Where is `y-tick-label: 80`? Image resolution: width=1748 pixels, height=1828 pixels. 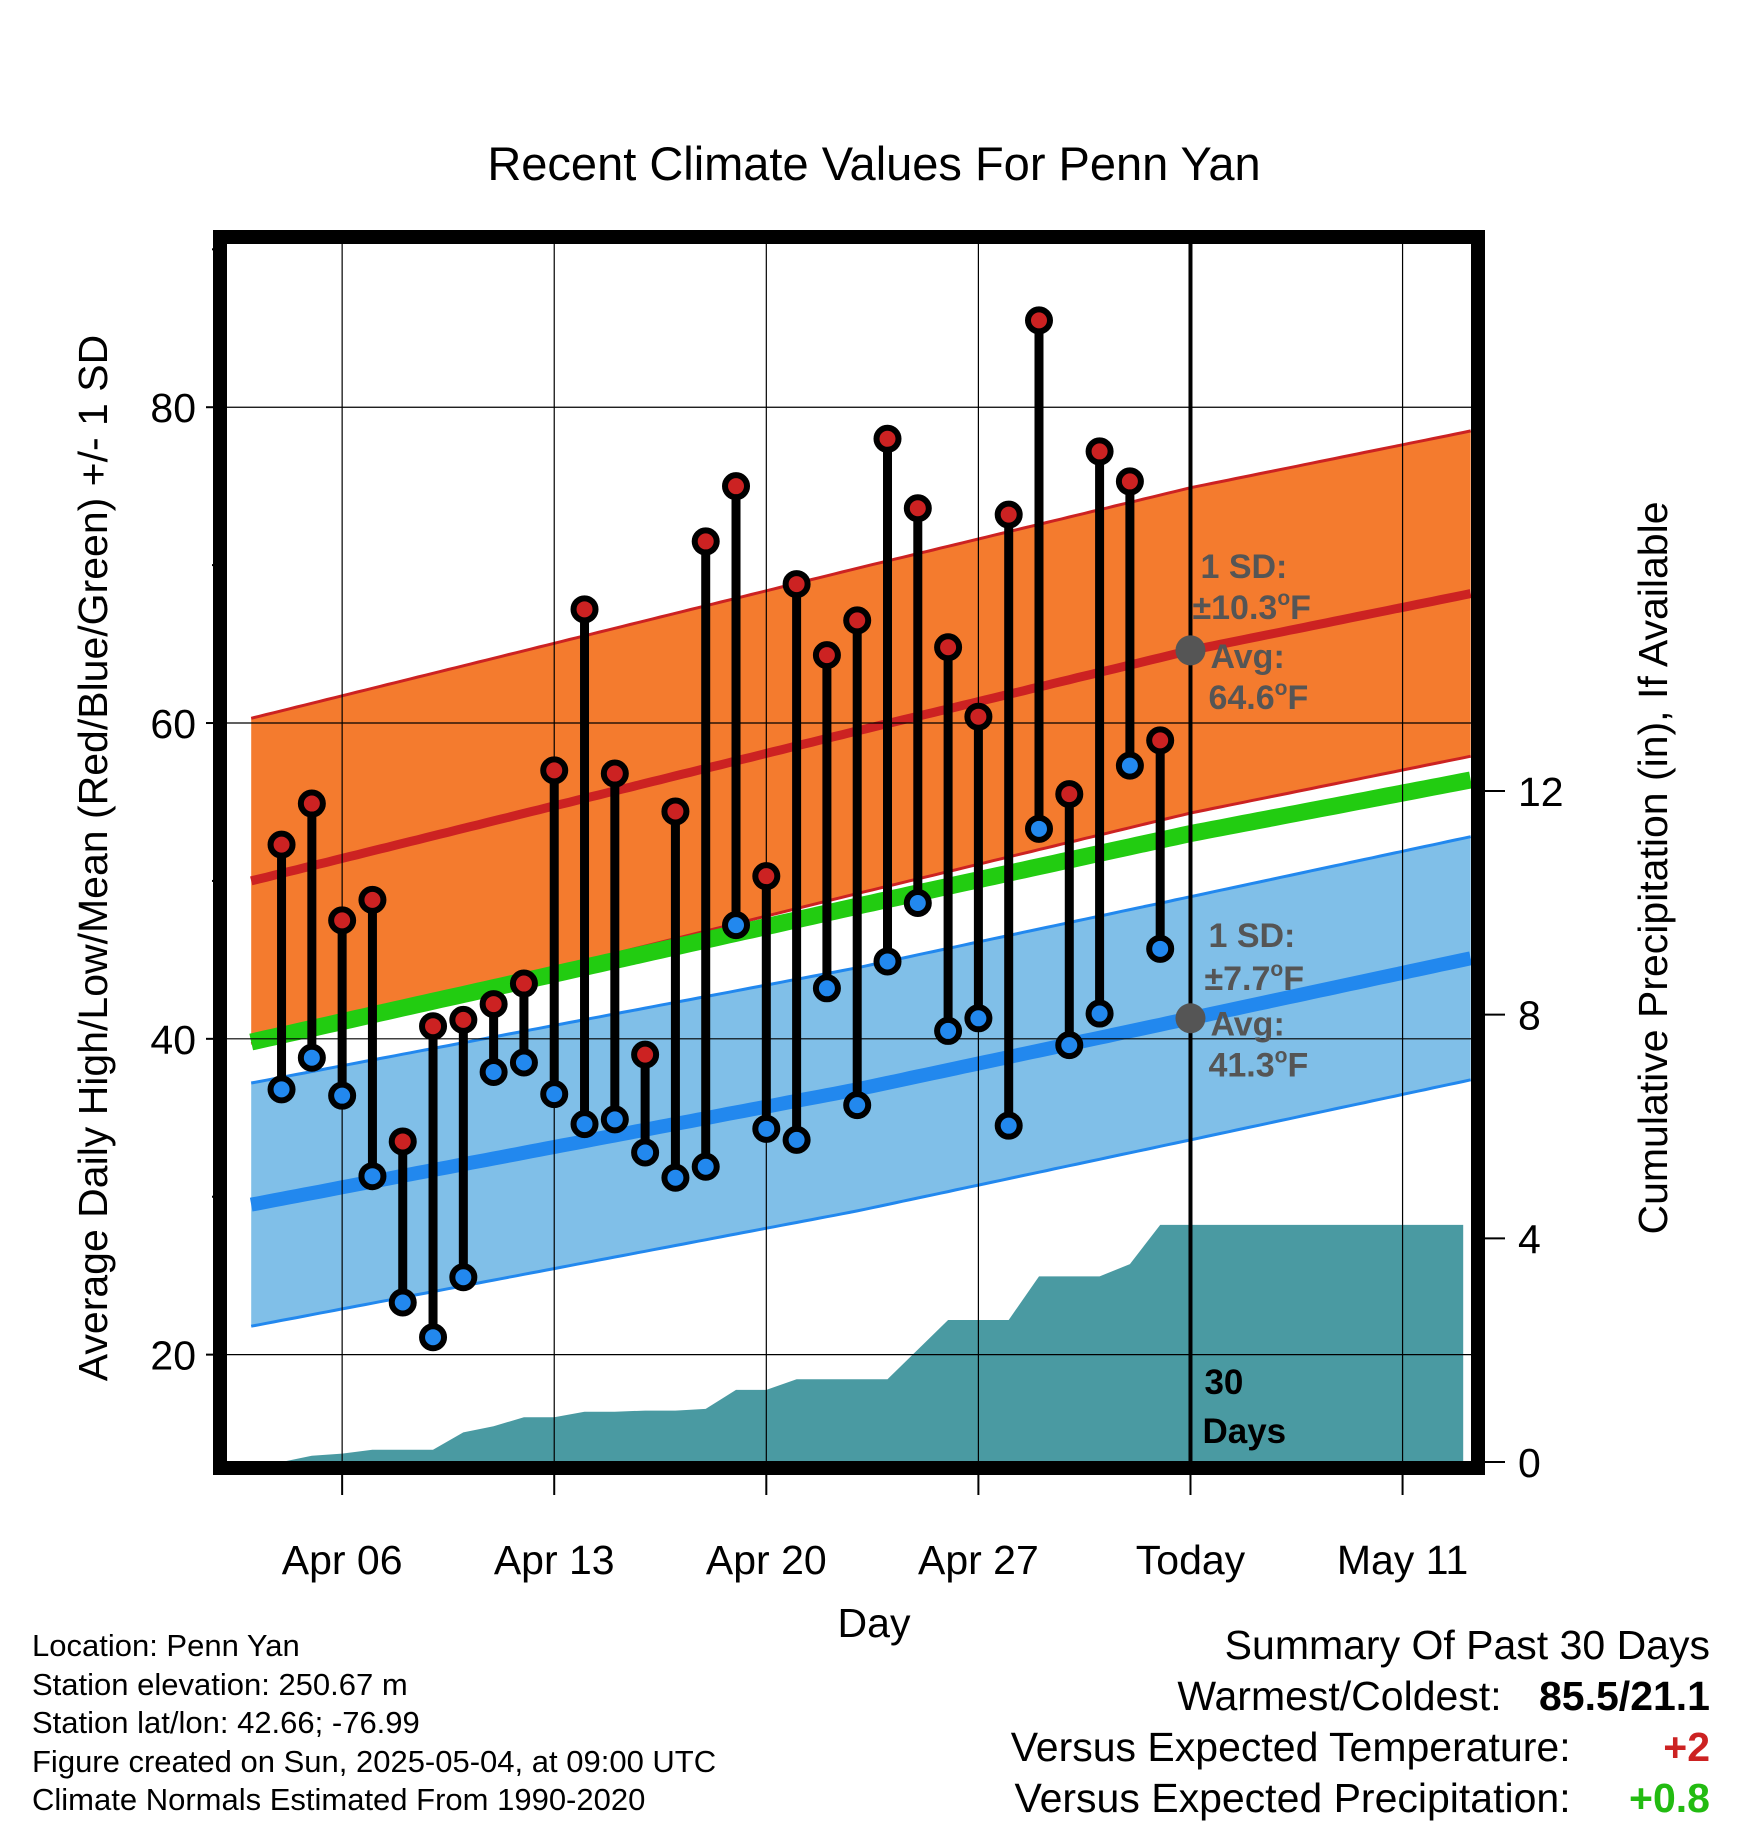
y-tick-label: 80 is located at coordinates (173, 408).